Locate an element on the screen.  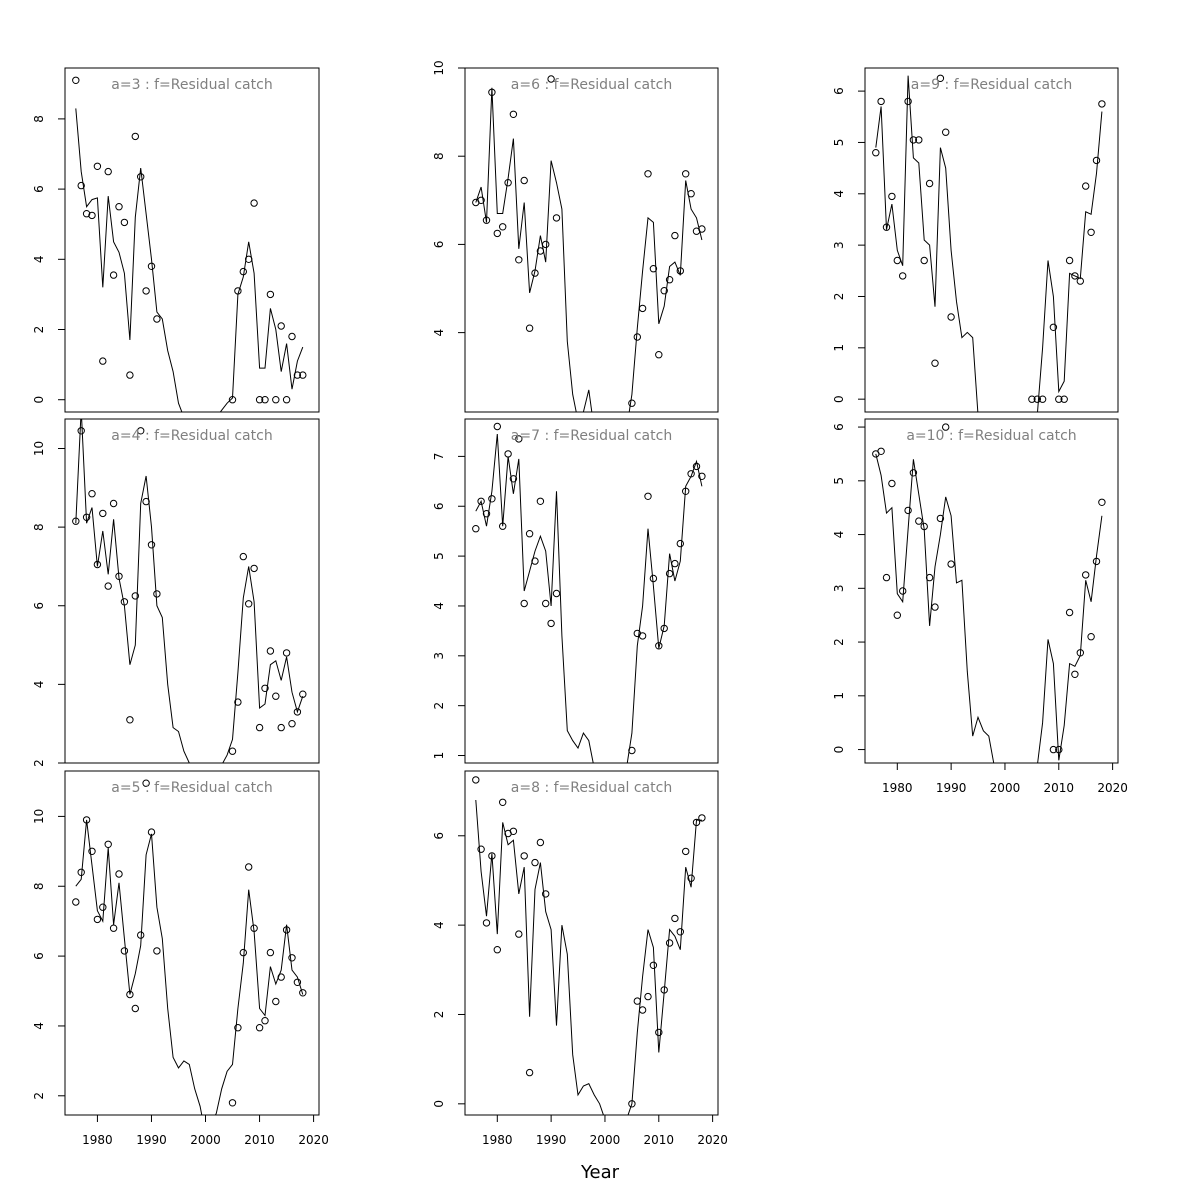
panel-4: a=4 : f=Residual catch 2 4 6 8 10 is located at coordinates (176, 592).